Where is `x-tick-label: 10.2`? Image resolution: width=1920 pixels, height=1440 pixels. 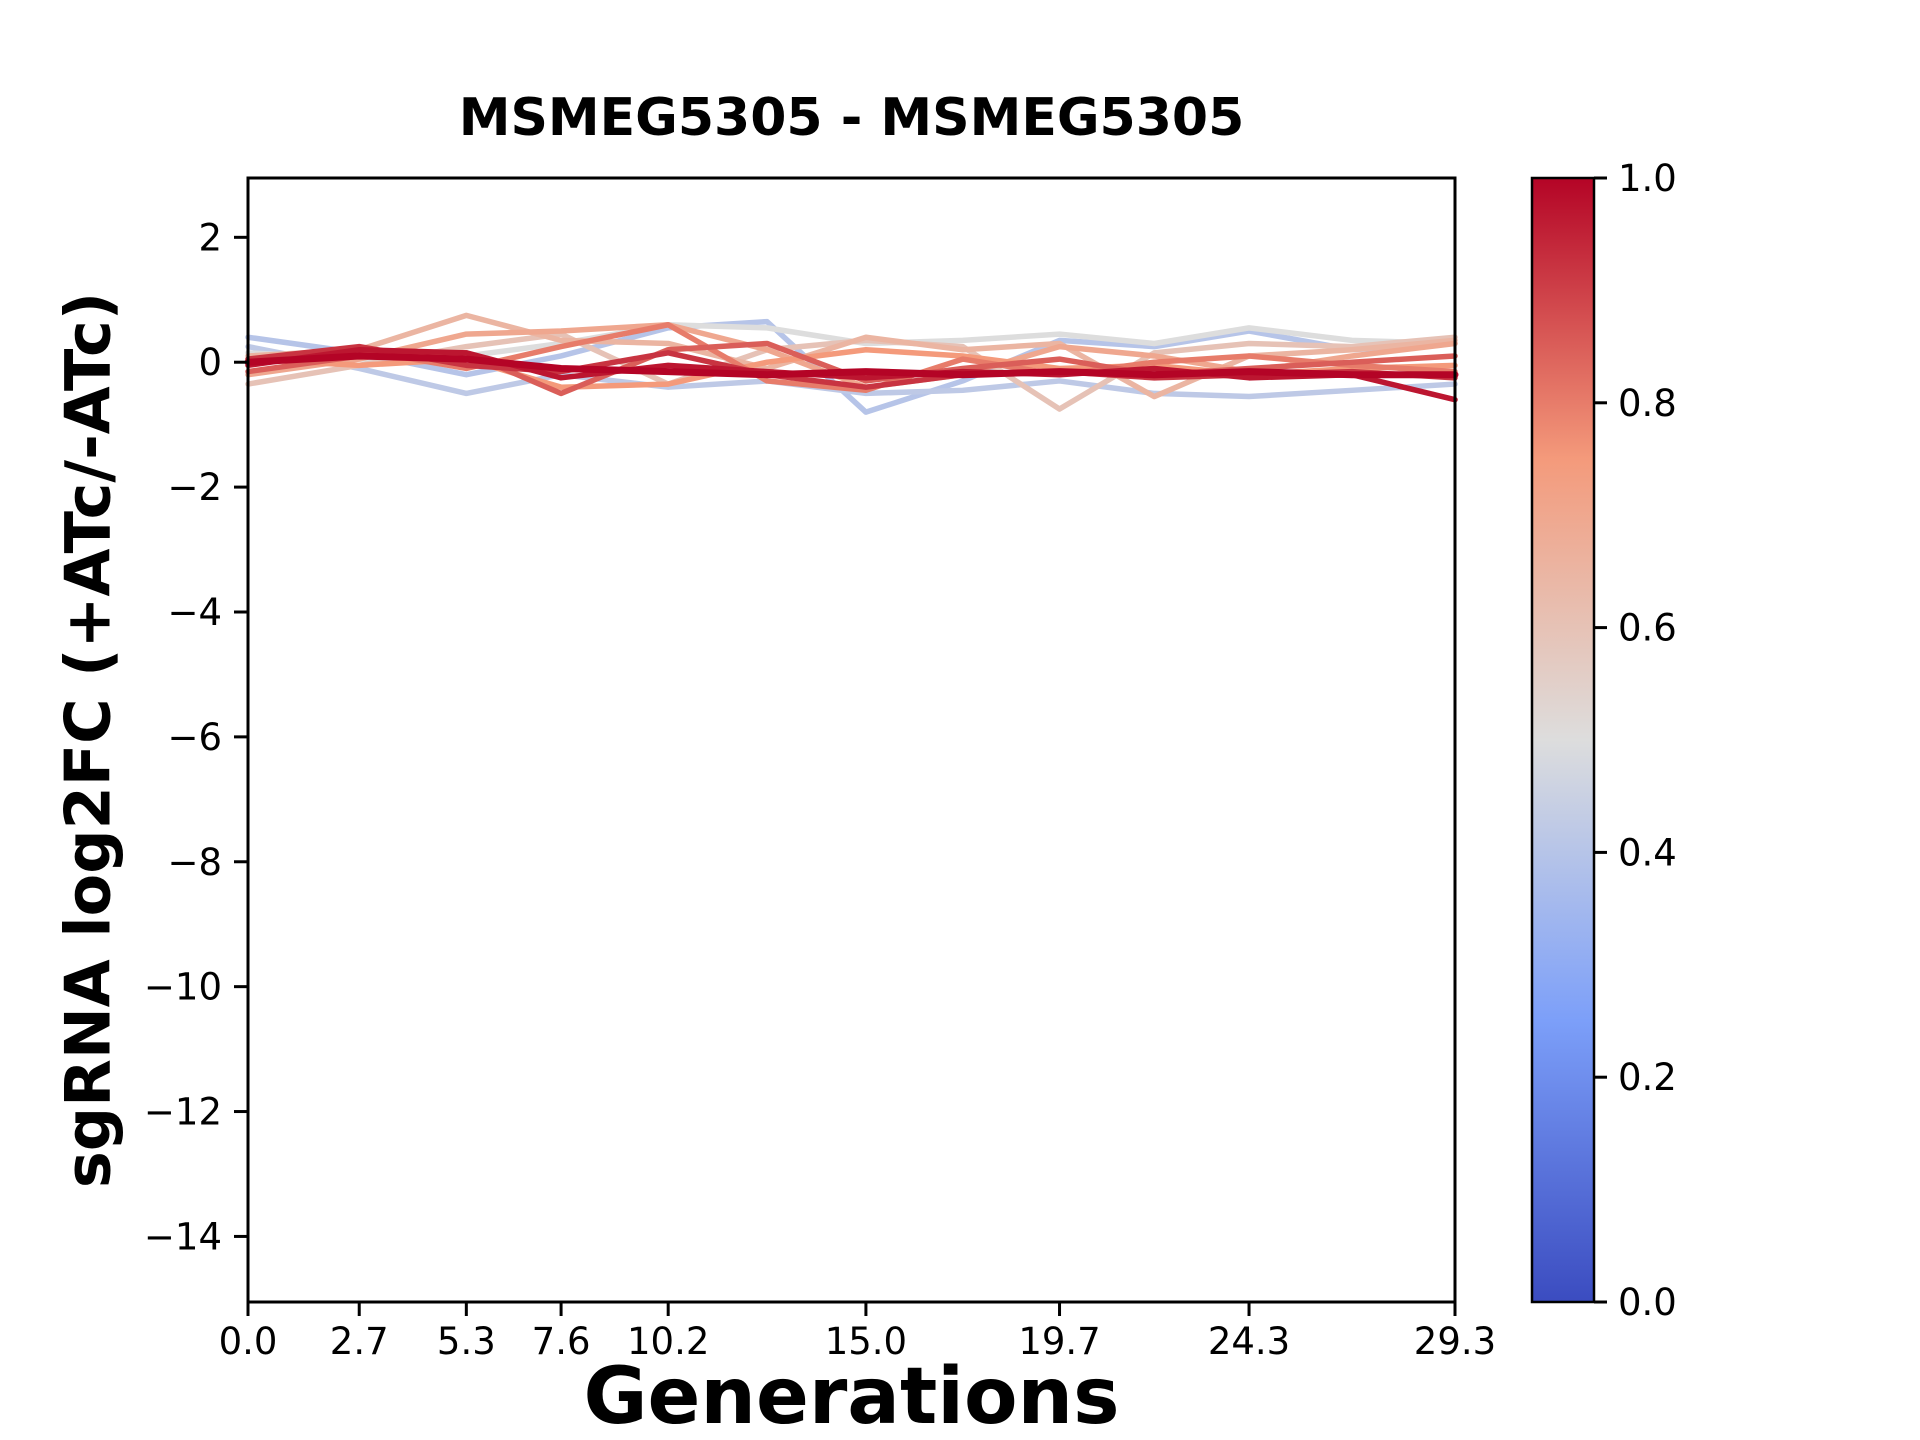 x-tick-label: 10.2 is located at coordinates (668, 1341).